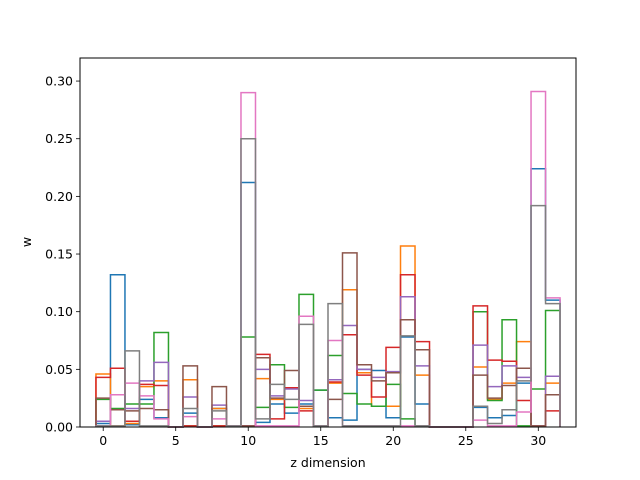 This screenshot has width=640, height=480. What do you see at coordinates (248, 440) in the screenshot?
I see `x-tick-label: 10` at bounding box center [248, 440].